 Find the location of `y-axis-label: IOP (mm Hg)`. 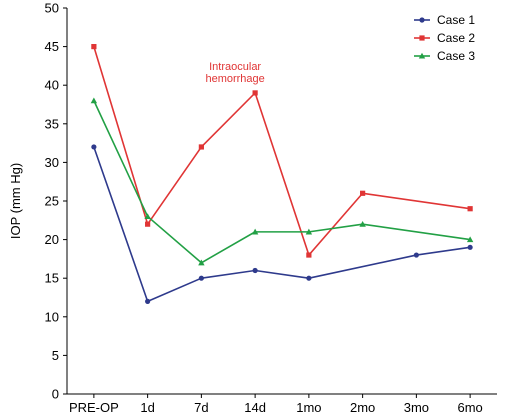

y-axis-label: IOP (mm Hg) is located at coordinates (15, 201).